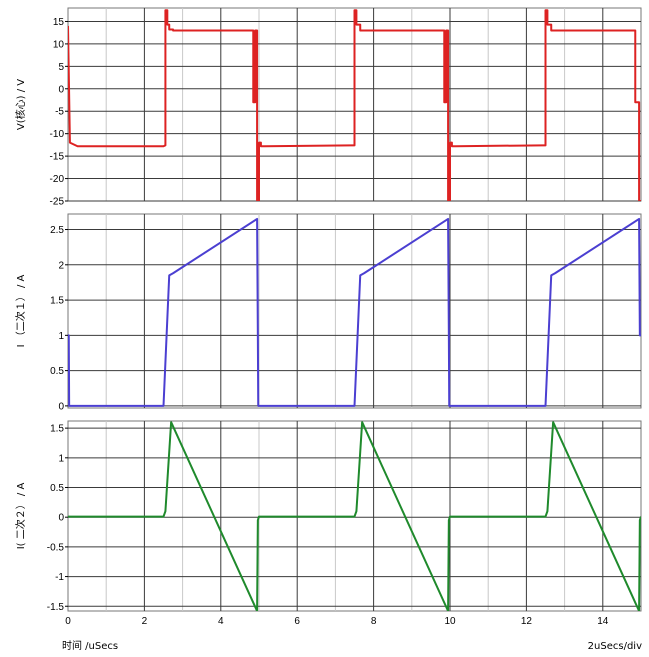 Image resolution: width=649 pixels, height=657 pixels. What do you see at coordinates (59, 44) in the screenshot?
I see `y-tick-label: 10` at bounding box center [59, 44].